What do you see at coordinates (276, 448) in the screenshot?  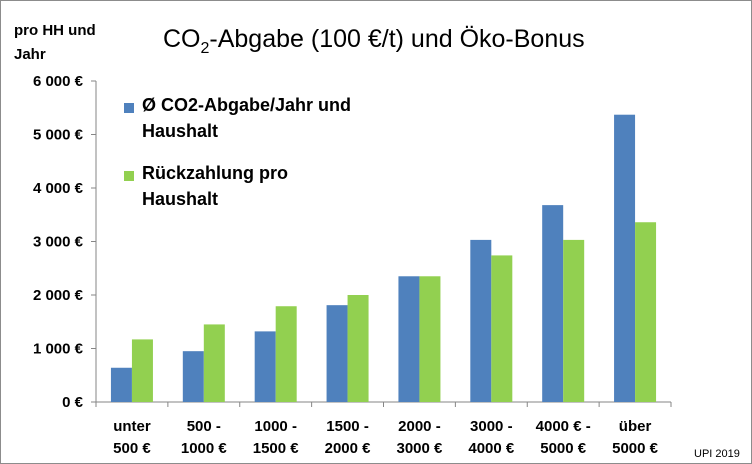 I see `category-label: 1500 €` at bounding box center [276, 448].